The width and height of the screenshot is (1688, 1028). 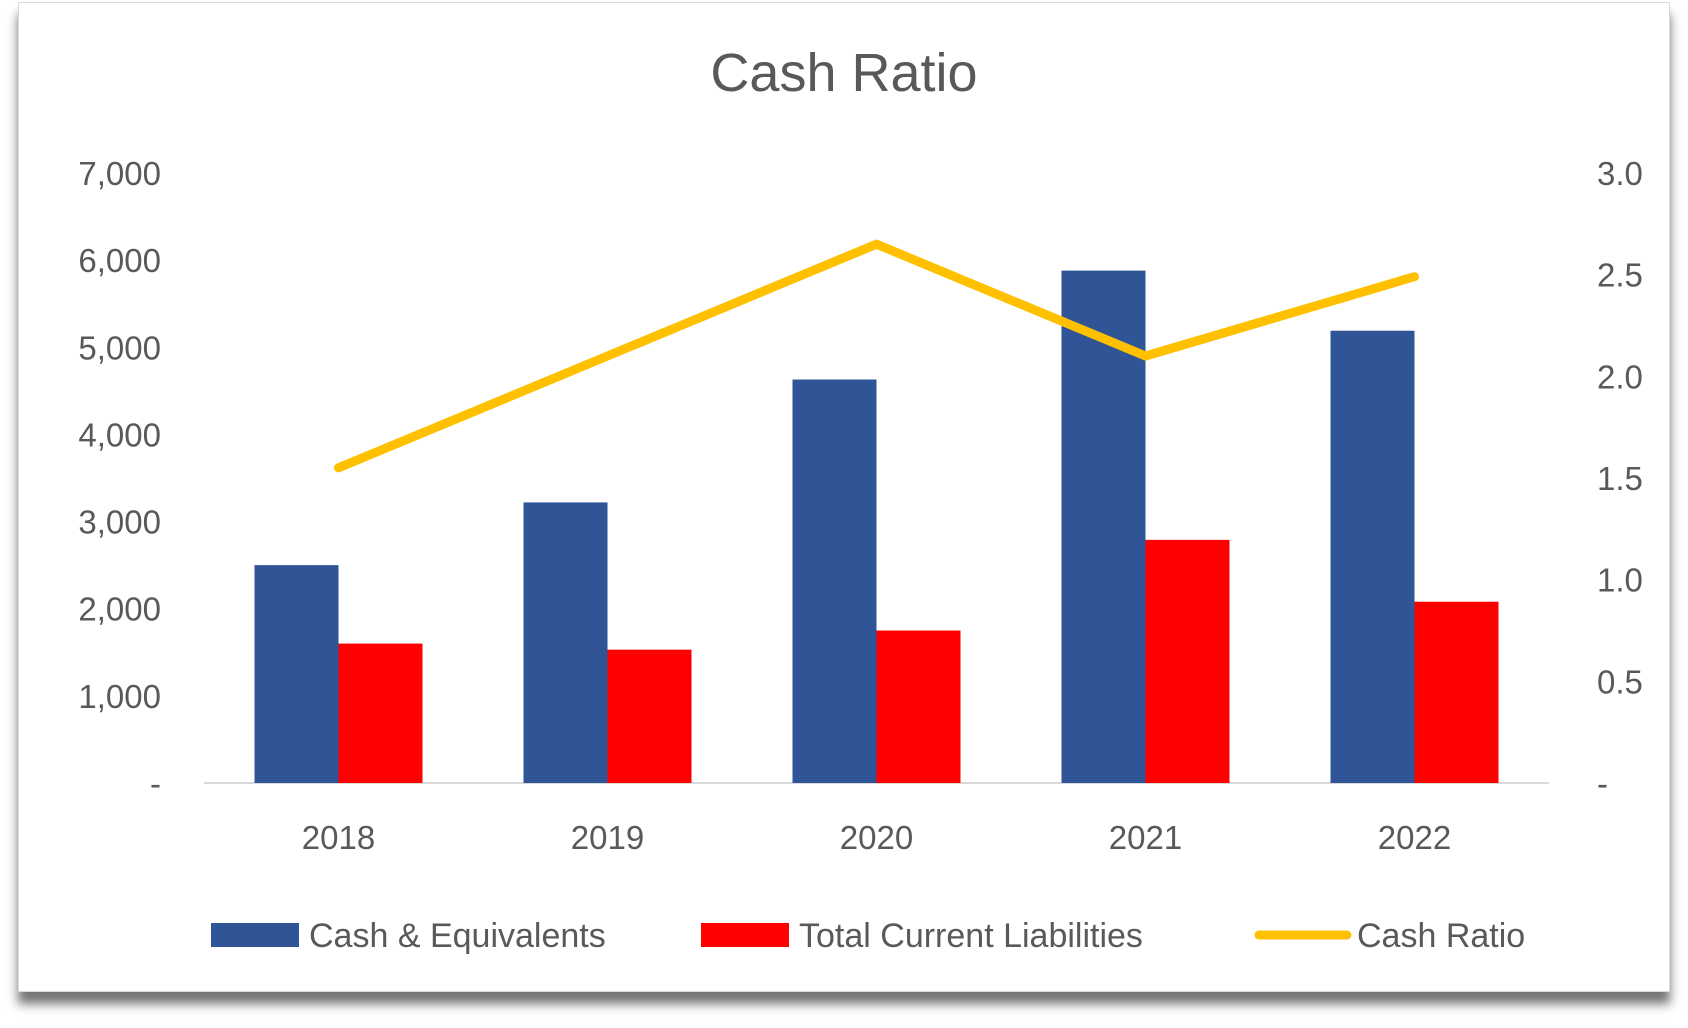 What do you see at coordinates (255, 935) in the screenshot?
I see `legend-swatch-cash-equivalents` at bounding box center [255, 935].